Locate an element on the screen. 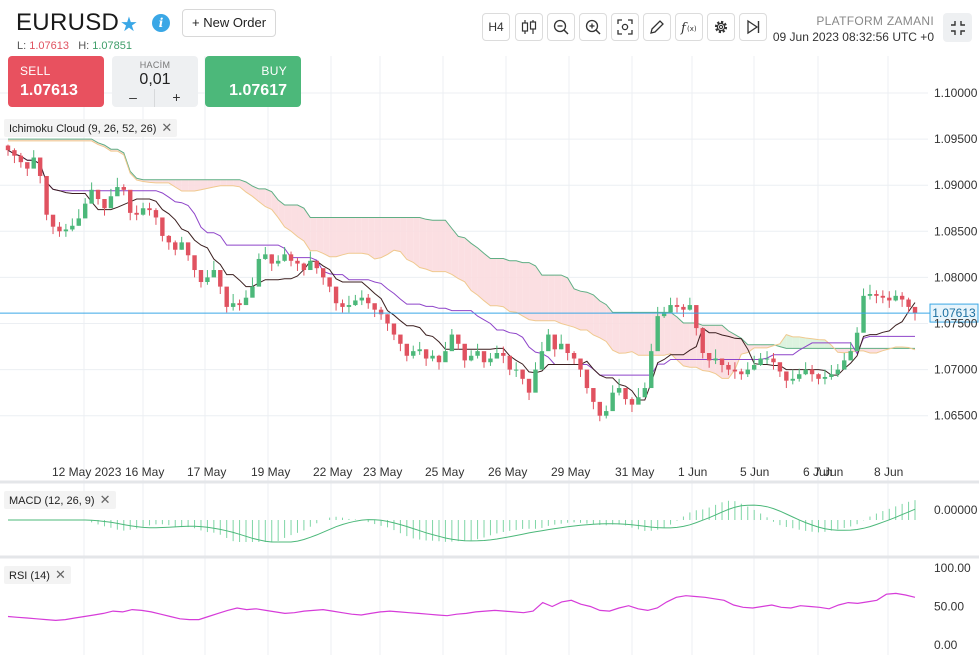 The height and width of the screenshot is (655, 979). high-value: 1.07851 is located at coordinates (112, 46).